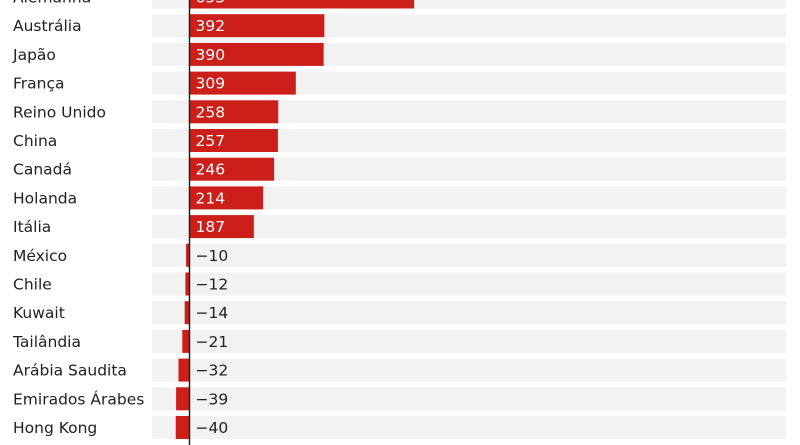 The image size is (800, 445). What do you see at coordinates (42, 170) in the screenshot?
I see `category-label: Canadá` at bounding box center [42, 170].